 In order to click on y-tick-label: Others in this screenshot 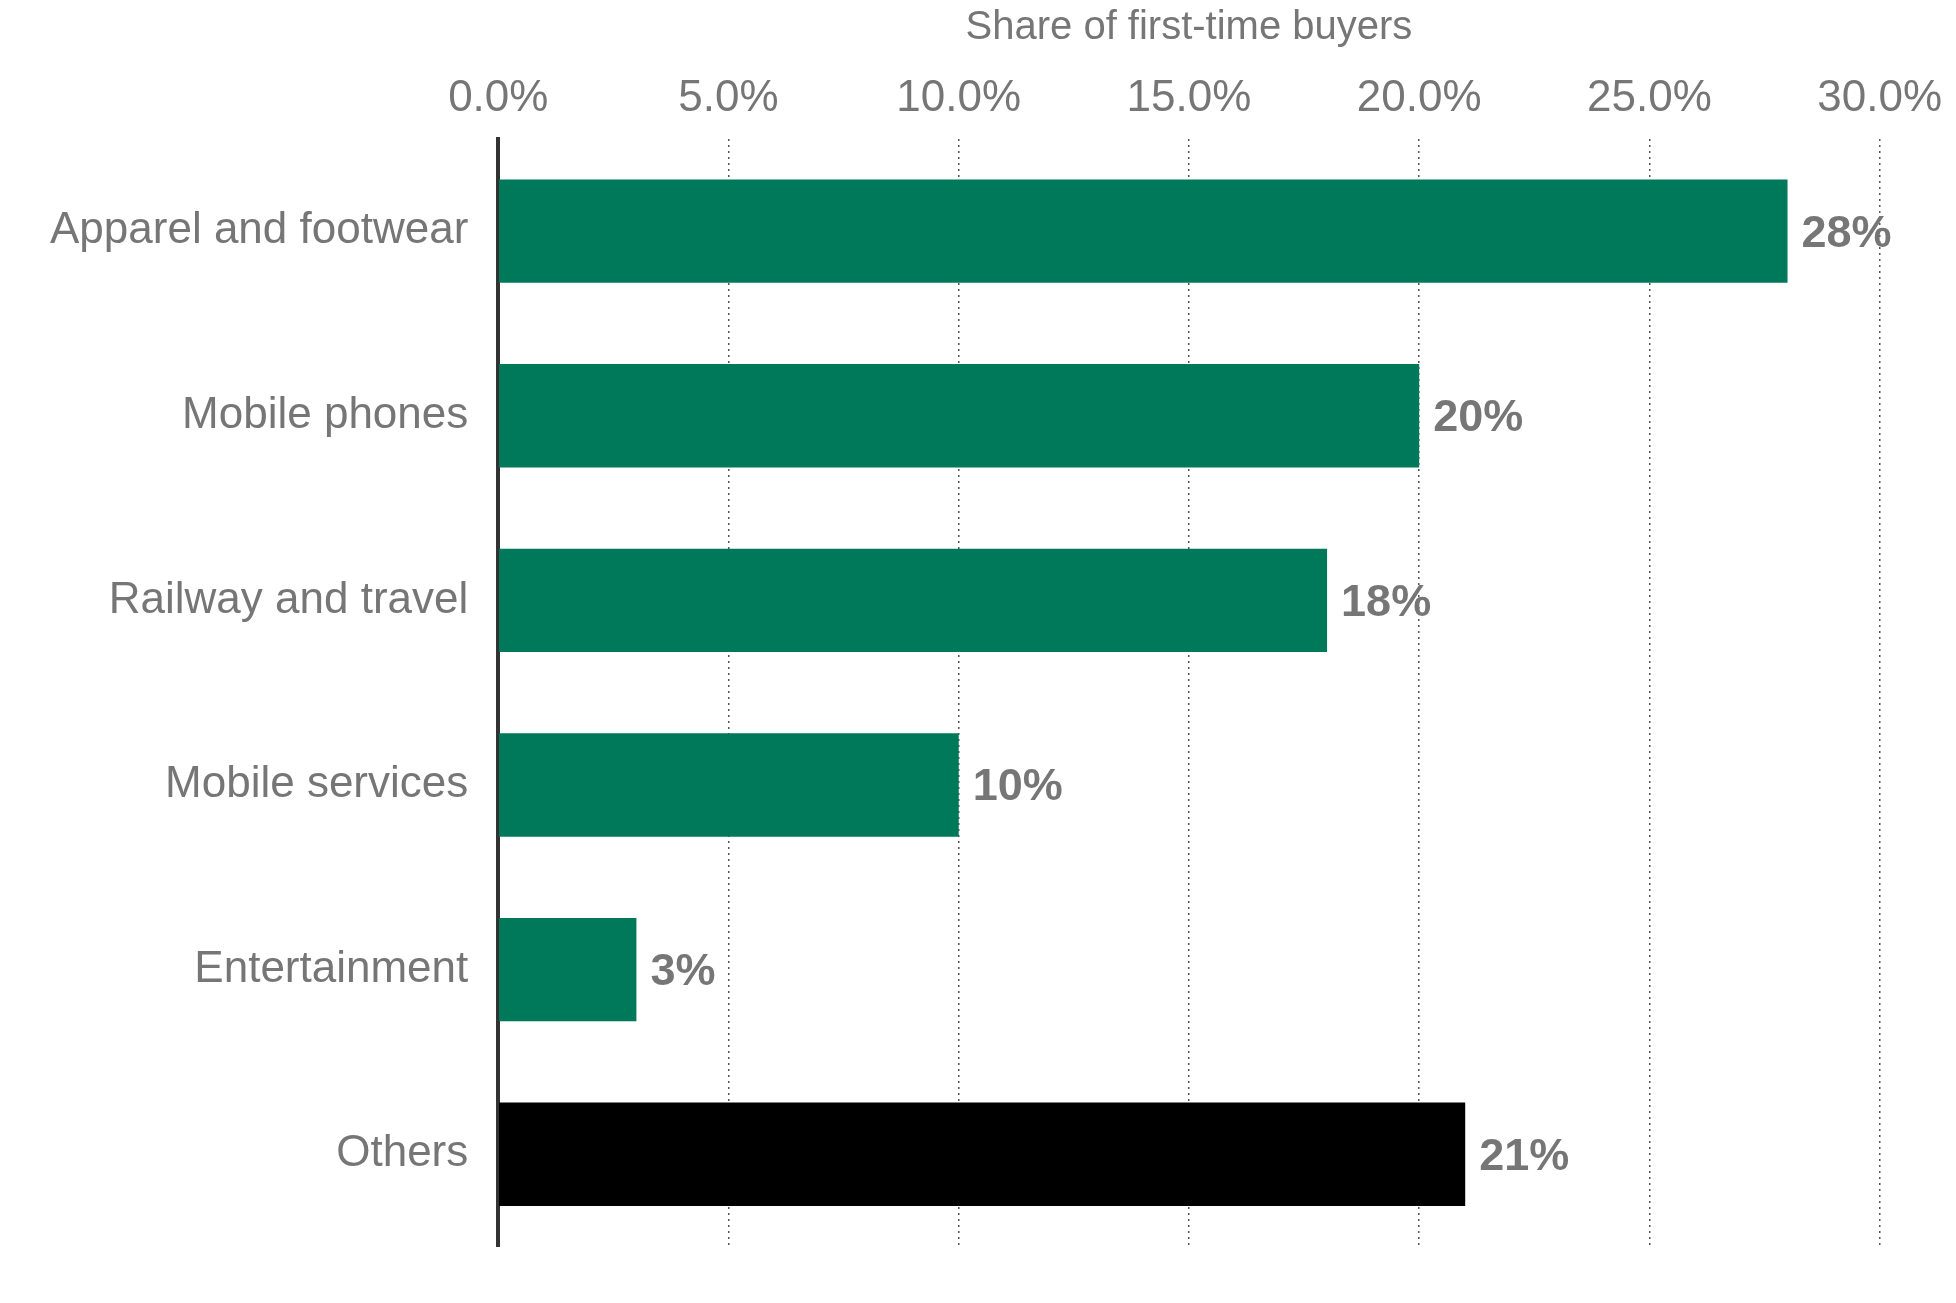, I will do `click(402, 1151)`.